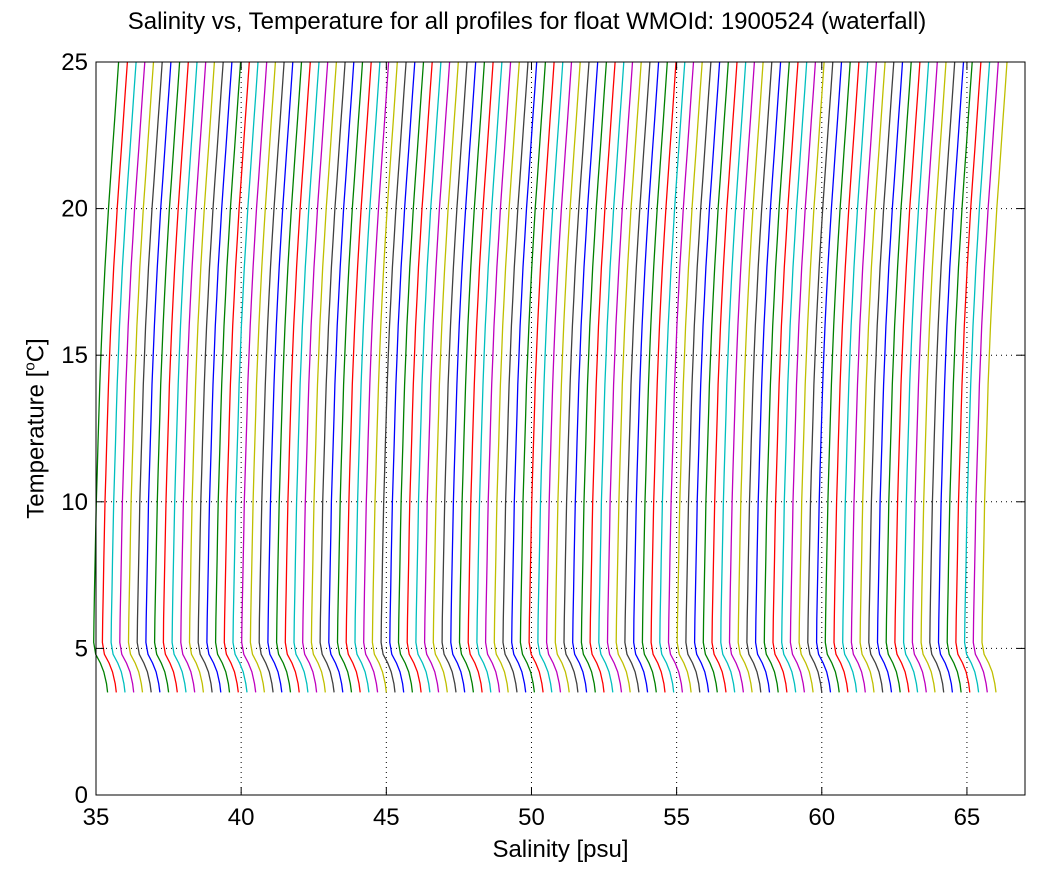 The width and height of the screenshot is (1054, 871). Describe the element at coordinates (96, 817) in the screenshot. I see `x-tick-label: 35` at that location.